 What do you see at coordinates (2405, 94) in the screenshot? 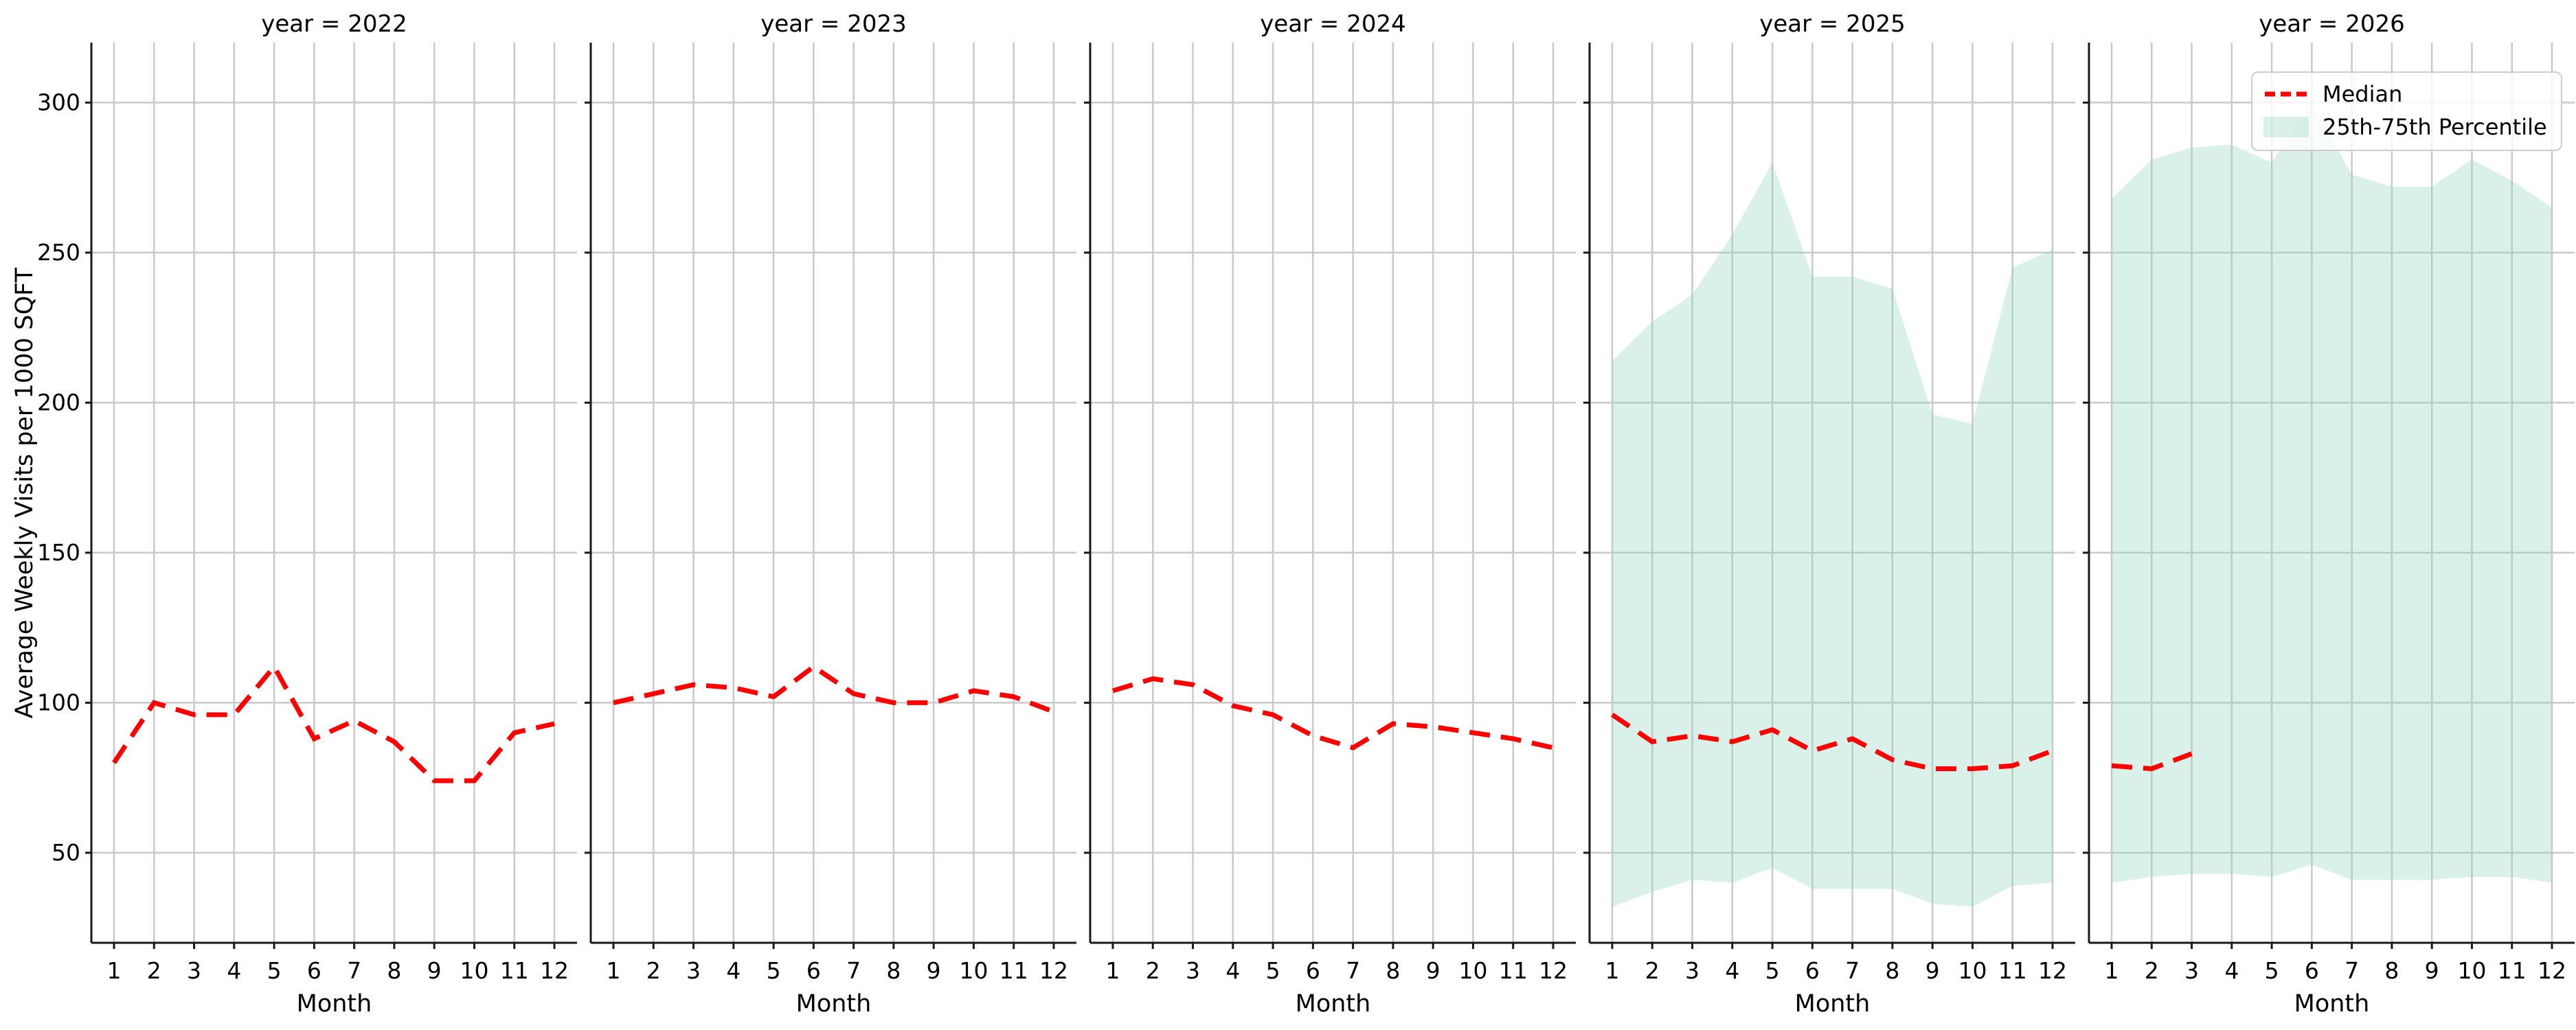
I see `legend-entry-median: Median` at bounding box center [2405, 94].